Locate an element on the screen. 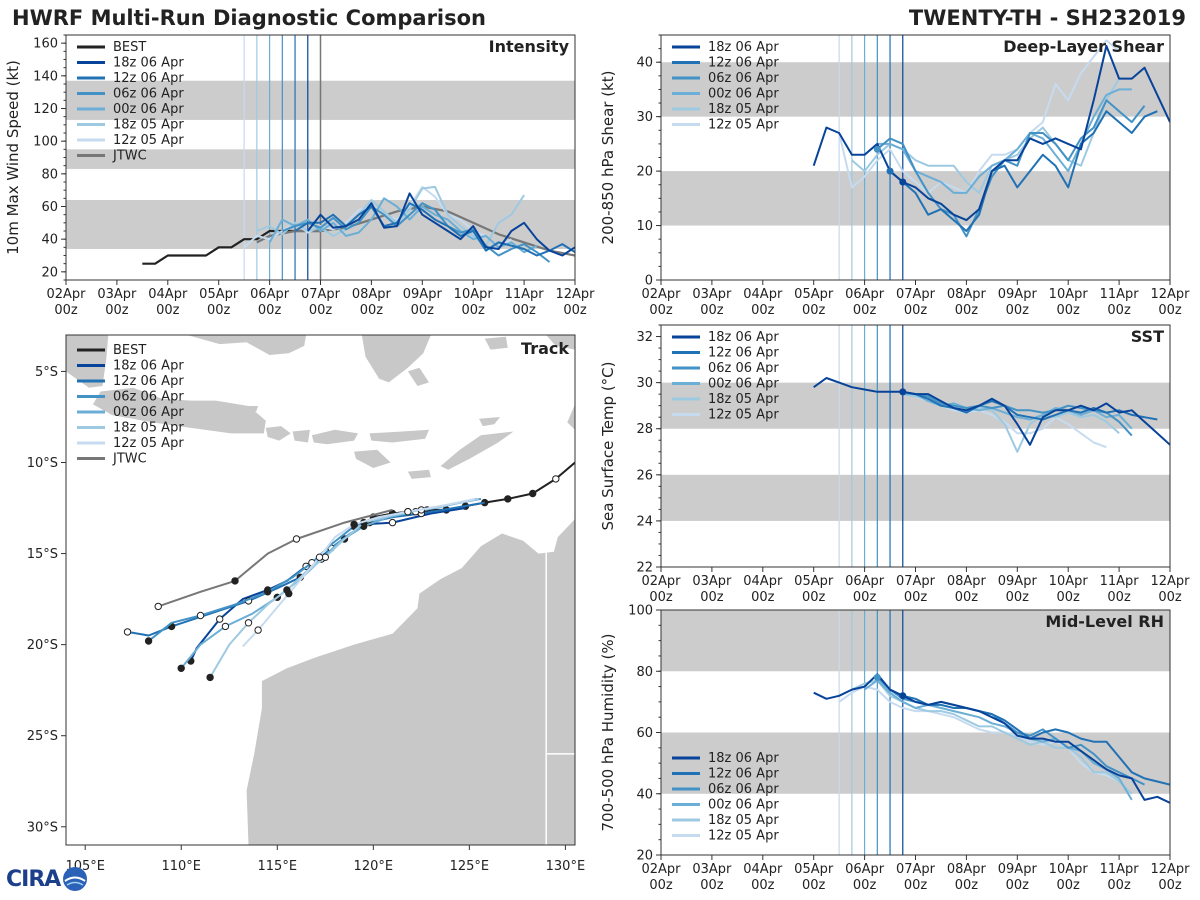 The image size is (1200, 900). intensity-ytick-label: 120 is located at coordinates (45, 109).